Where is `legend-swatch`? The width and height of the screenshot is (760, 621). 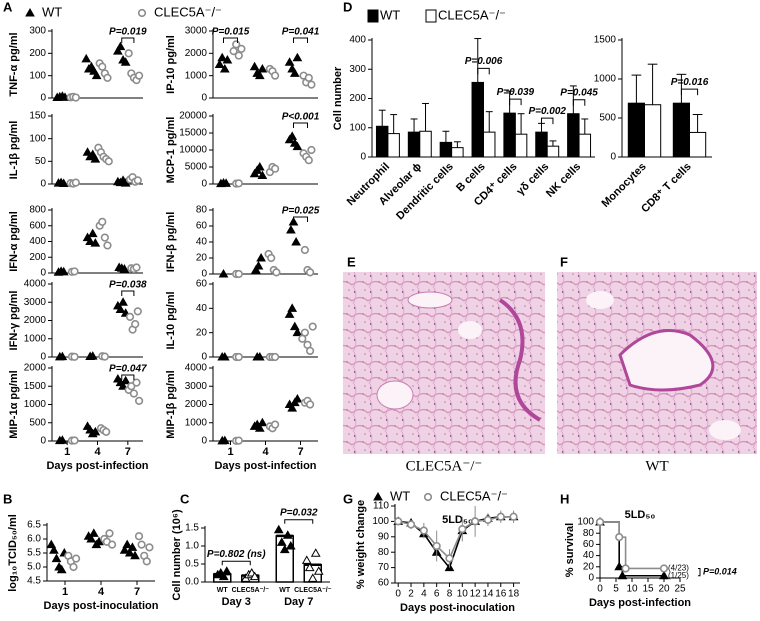
legend-swatch is located at coordinates (373, 16).